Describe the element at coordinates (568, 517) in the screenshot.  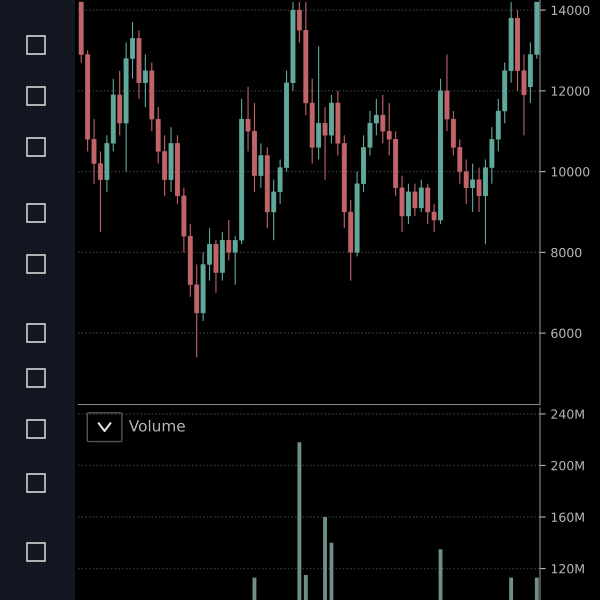
I see `y-tick-label: 160M` at that location.